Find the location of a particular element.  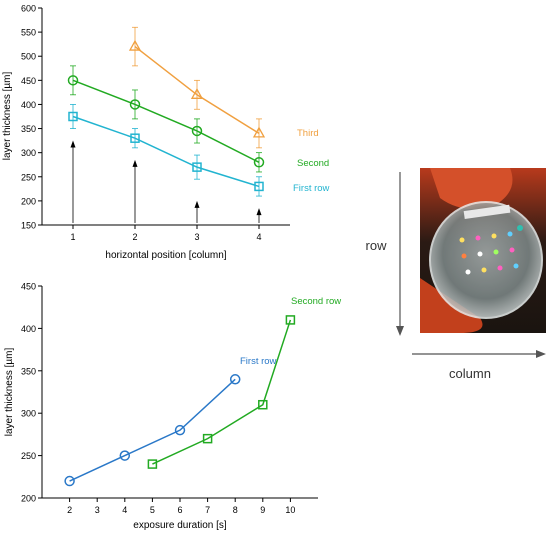

x-tick-label: 9 is located at coordinates (262, 510).